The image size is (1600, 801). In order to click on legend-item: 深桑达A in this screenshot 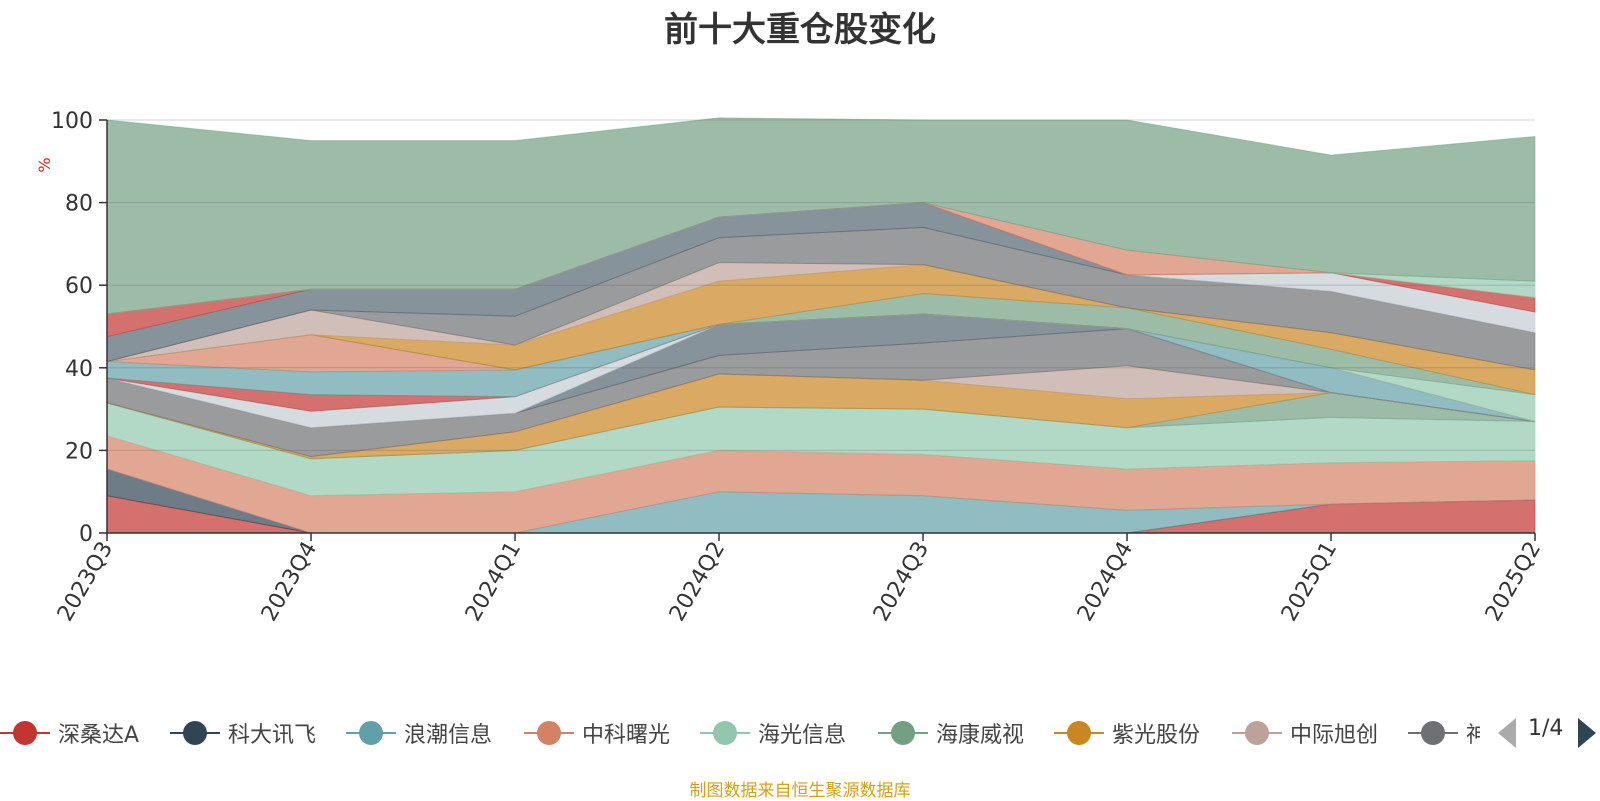, I will do `click(69, 733)`.